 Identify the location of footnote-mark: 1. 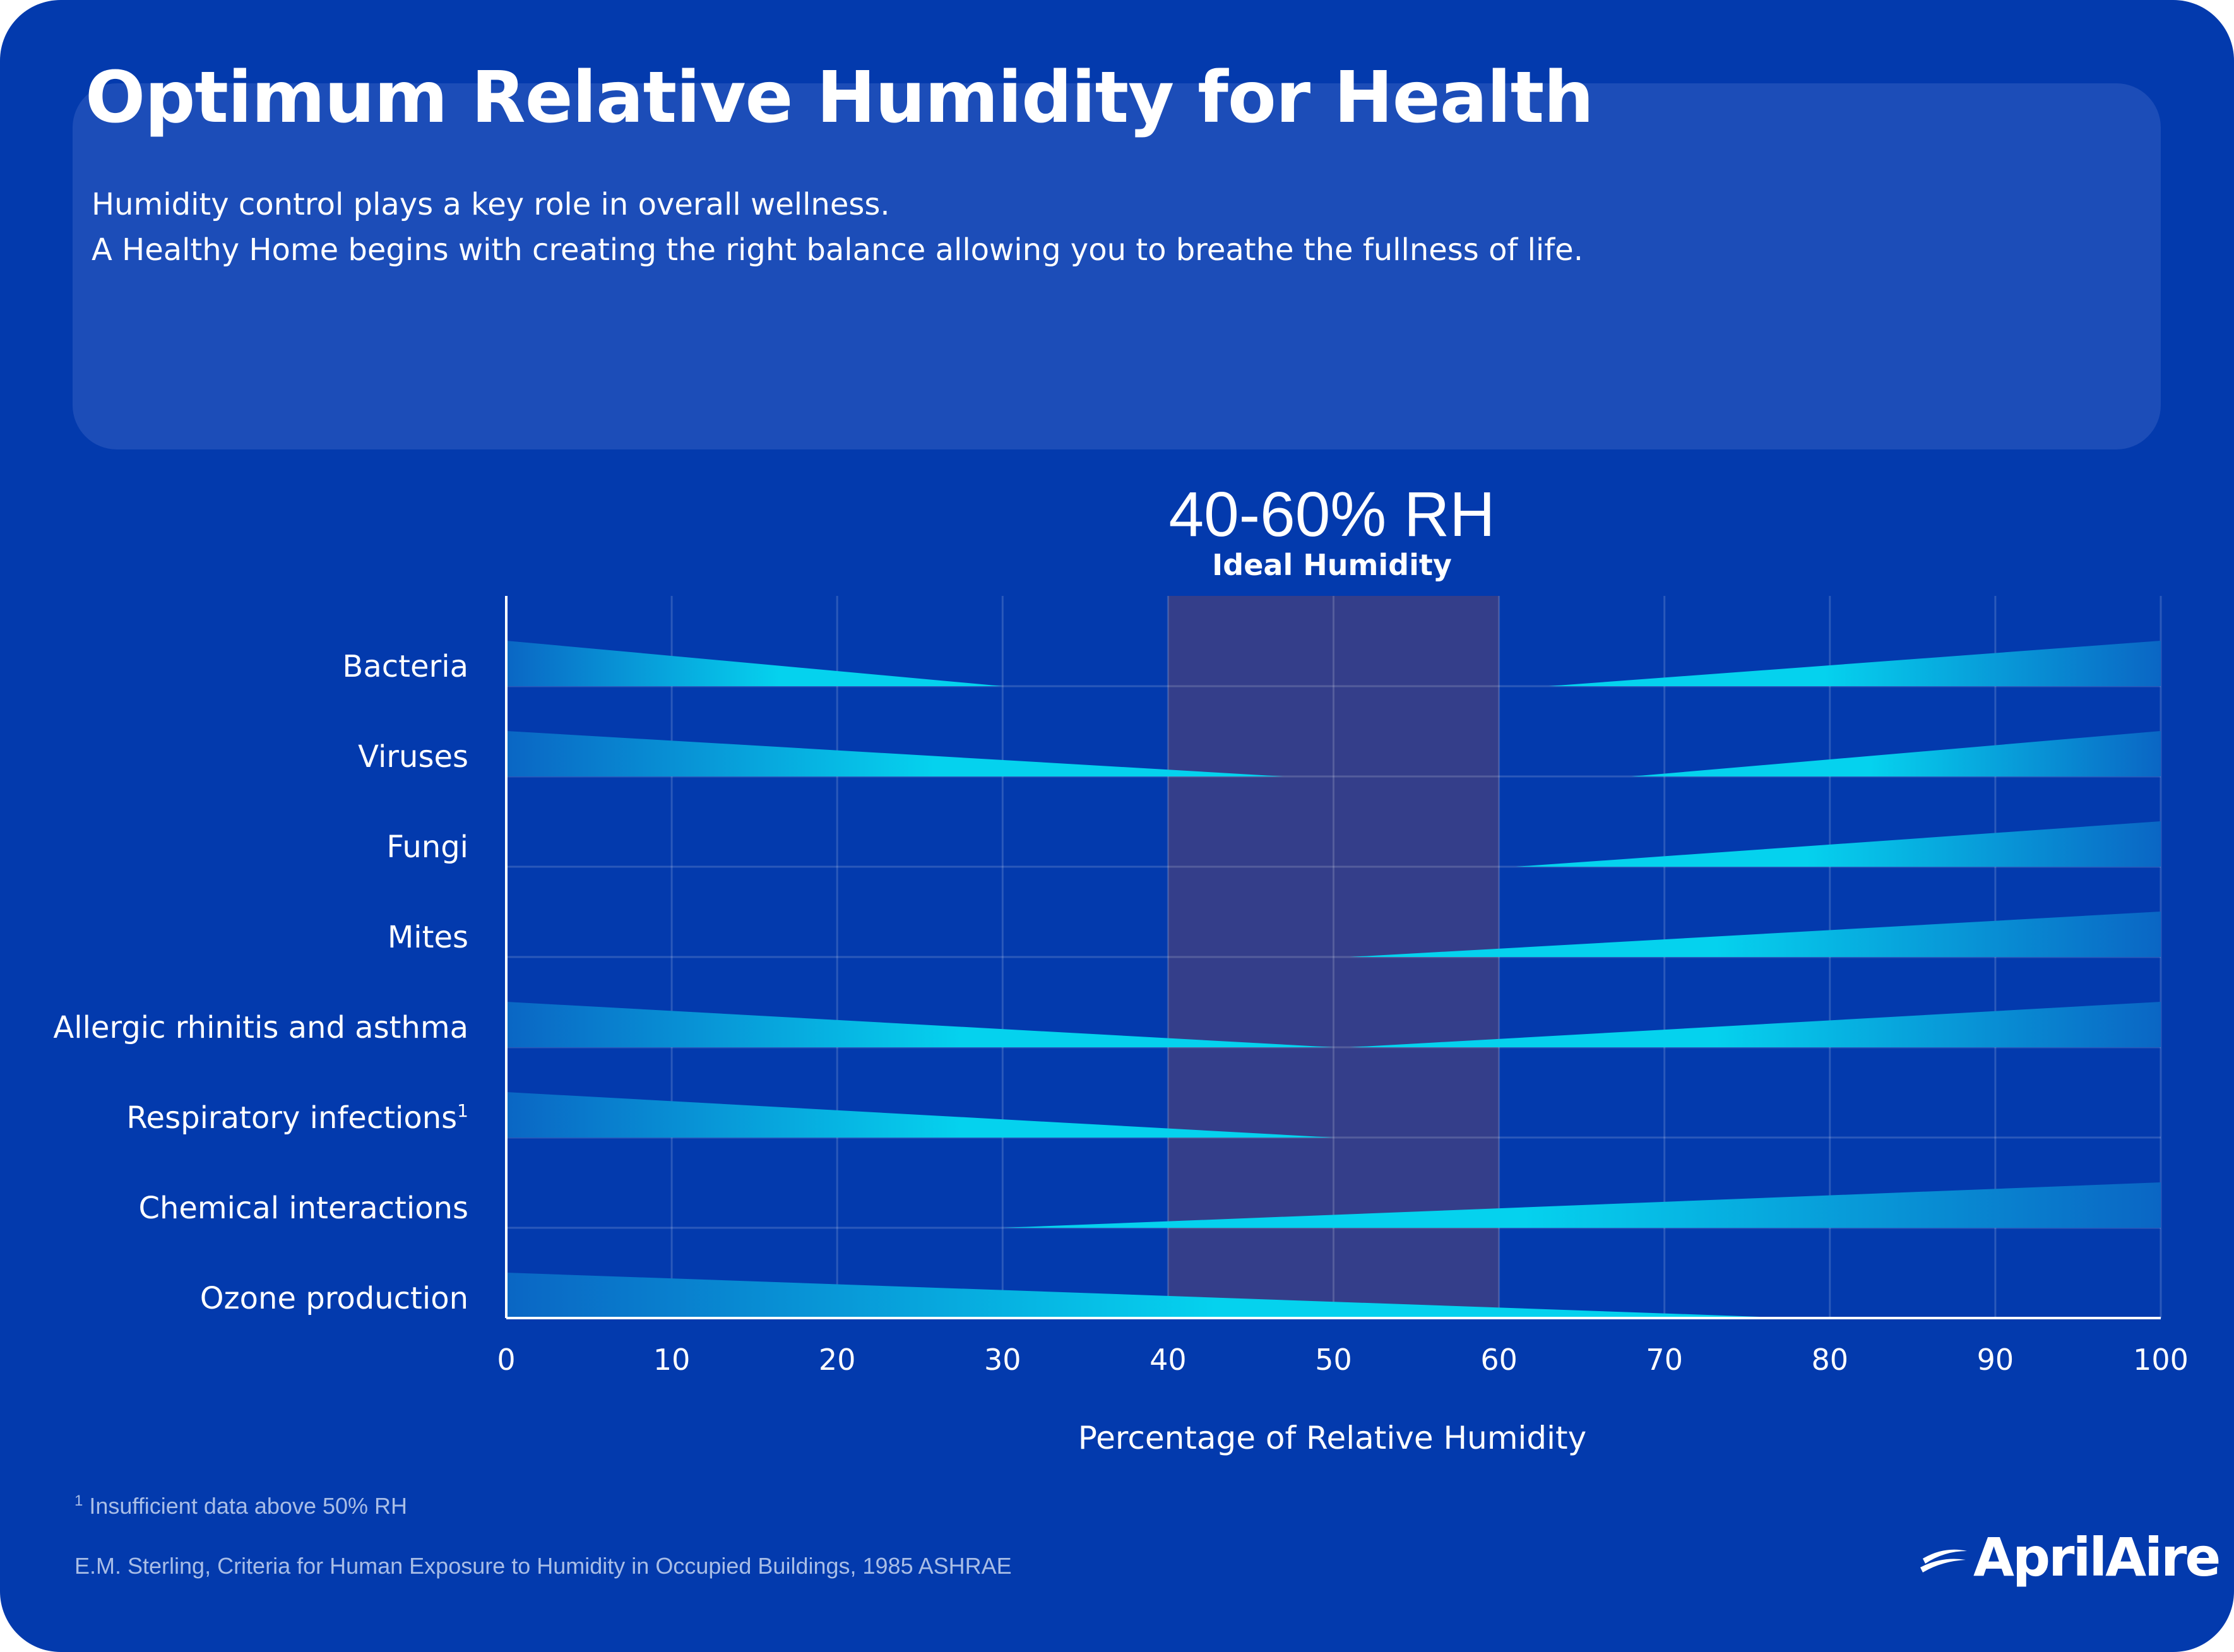
(78, 1500).